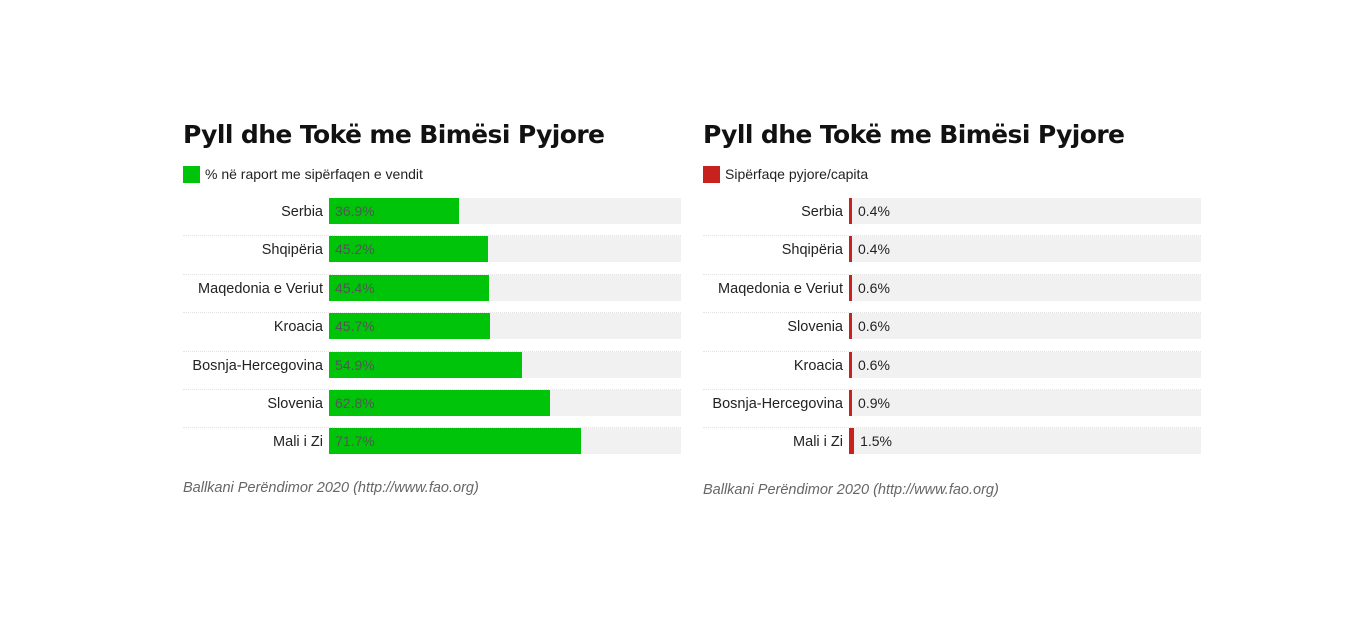 The width and height of the screenshot is (1350, 629). I want to click on bar-row: Shqipëria 0.4%, so click(952, 255).